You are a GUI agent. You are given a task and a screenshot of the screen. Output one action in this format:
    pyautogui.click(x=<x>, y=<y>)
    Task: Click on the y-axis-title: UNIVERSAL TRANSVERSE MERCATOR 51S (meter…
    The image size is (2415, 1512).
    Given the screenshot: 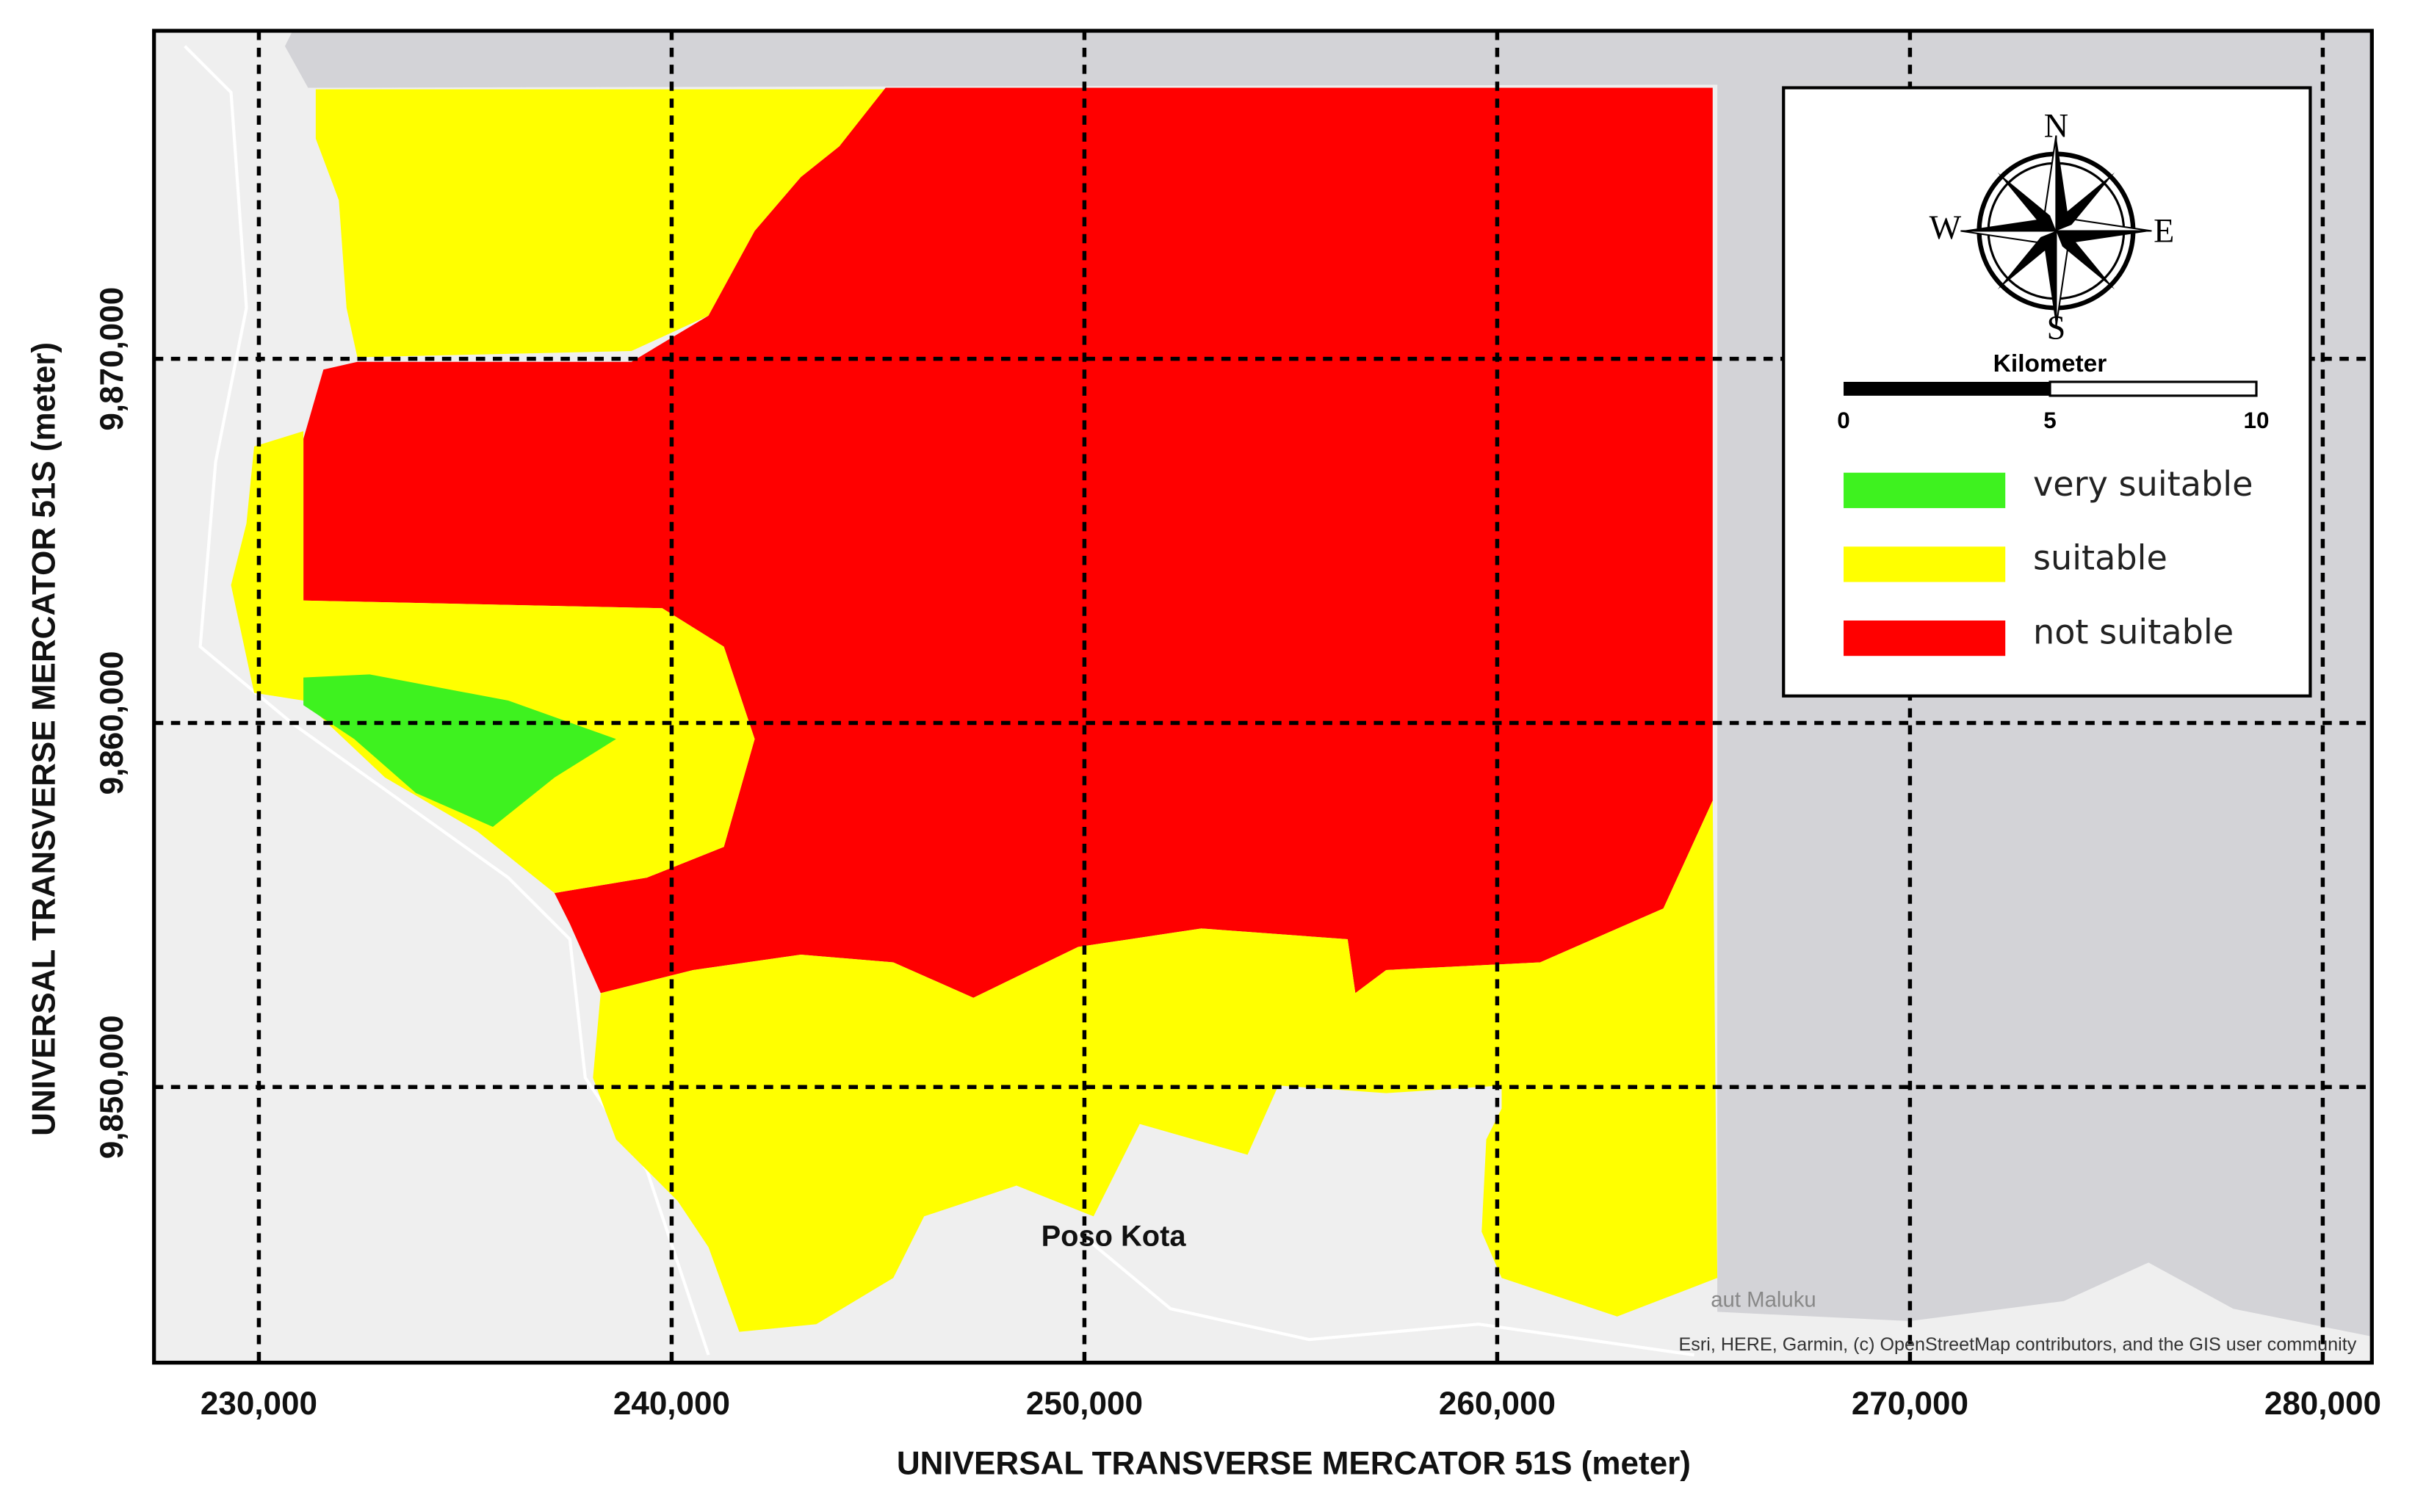 What is the action you would take?
    pyautogui.click(x=44, y=739)
    